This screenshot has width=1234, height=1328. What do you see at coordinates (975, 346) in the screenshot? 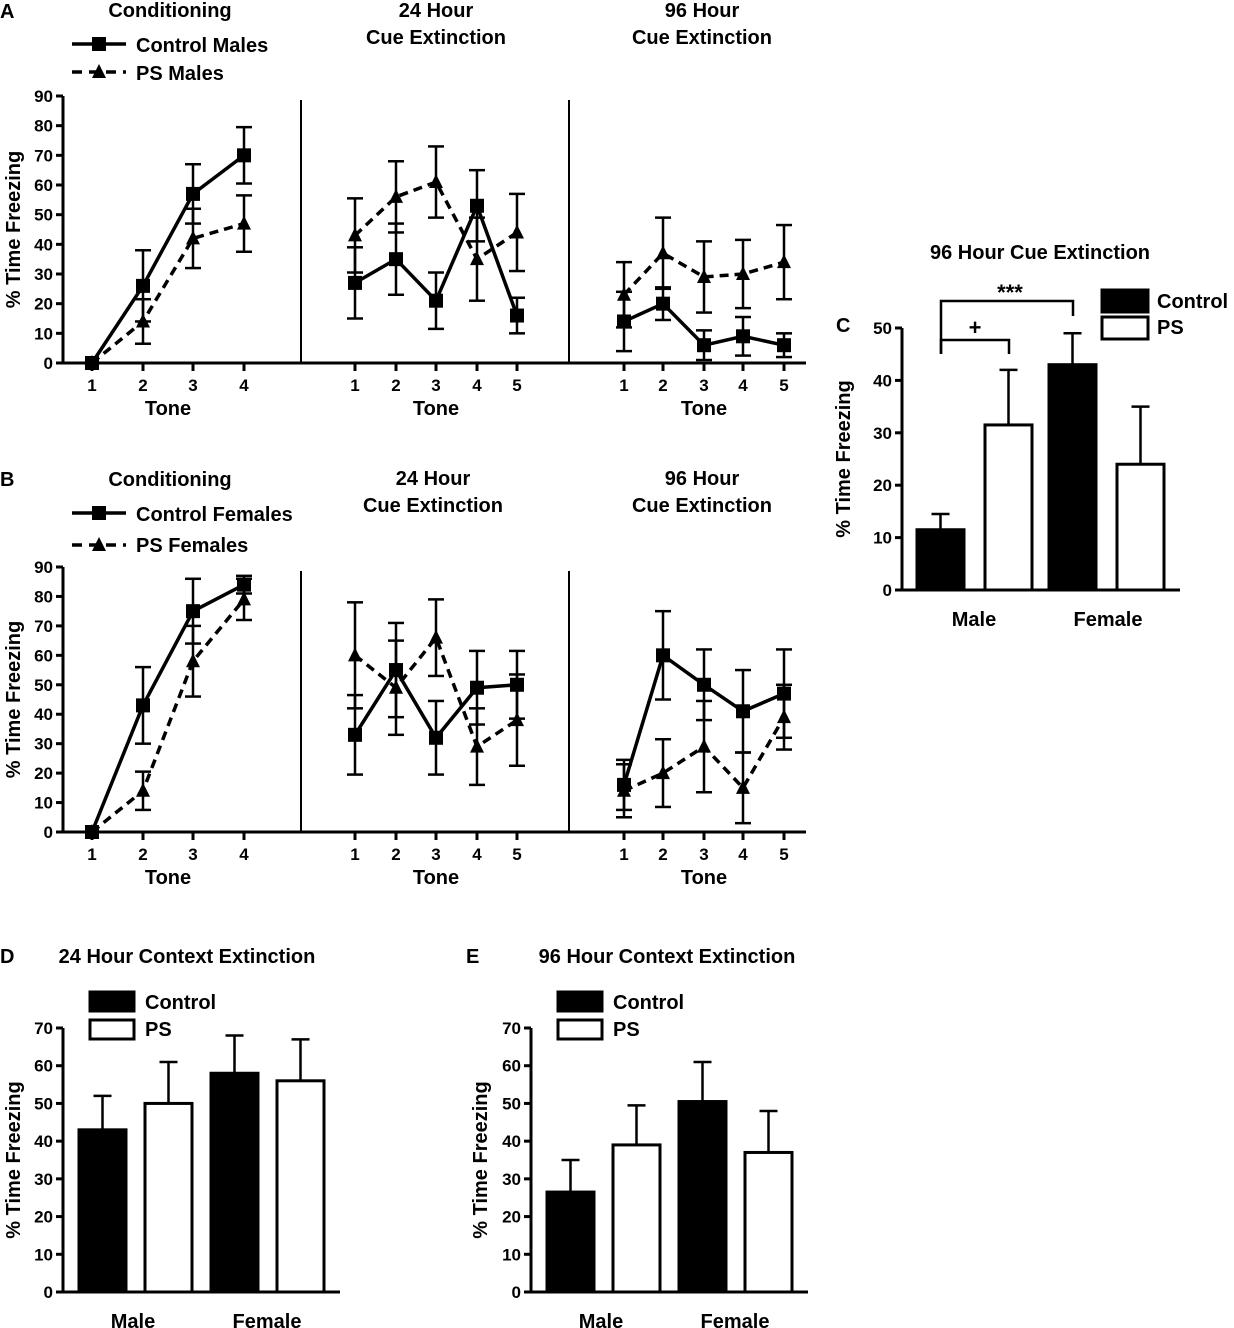
I see `bracket-plus` at bounding box center [975, 346].